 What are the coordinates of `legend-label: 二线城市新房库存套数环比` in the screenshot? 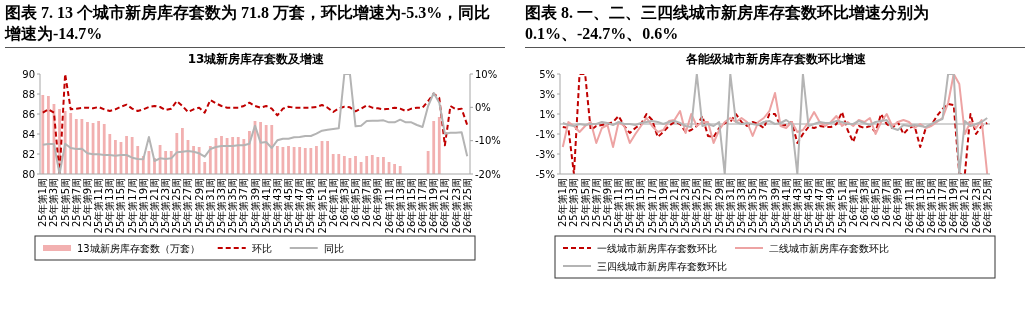 It's located at (829, 248).